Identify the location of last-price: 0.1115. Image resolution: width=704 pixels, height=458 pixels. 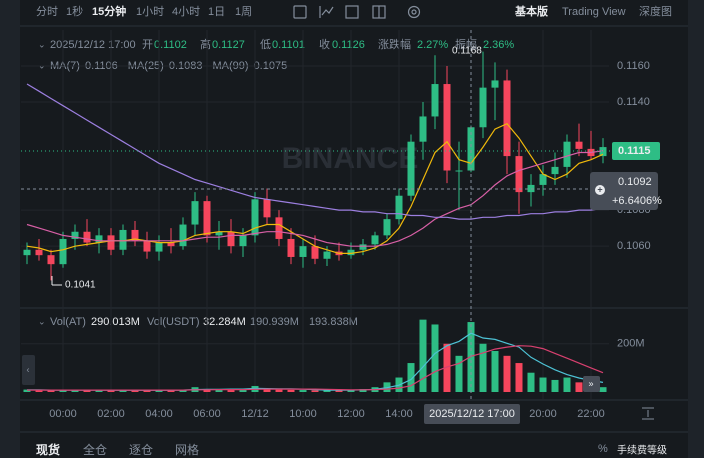
(634, 151).